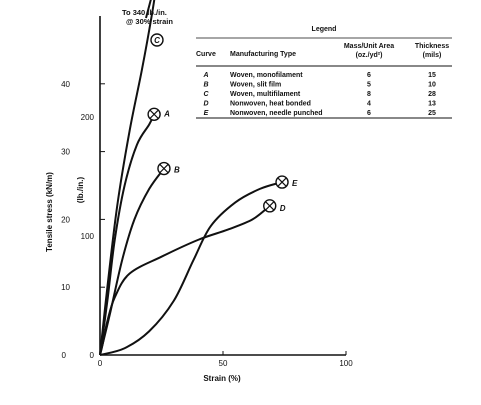 Image resolution: width=481 pixels, height=405 pixels. What do you see at coordinates (65, 287) in the screenshot?
I see `y-tick-label: 10` at bounding box center [65, 287].